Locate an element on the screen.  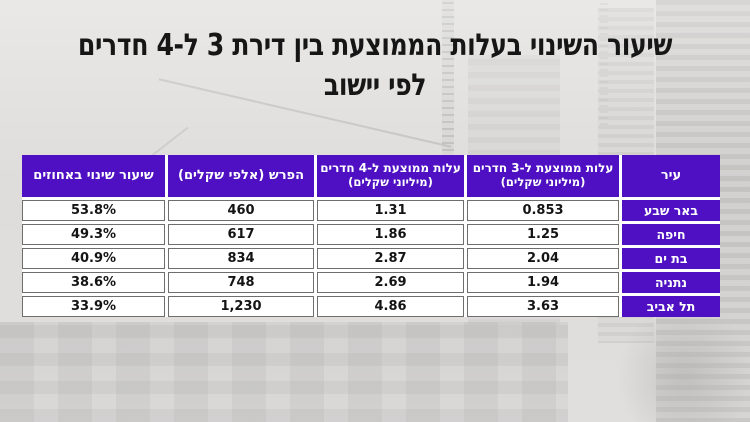
column-header-percent-change: שיעור שינוי באחוזים is located at coordinates (93, 176).